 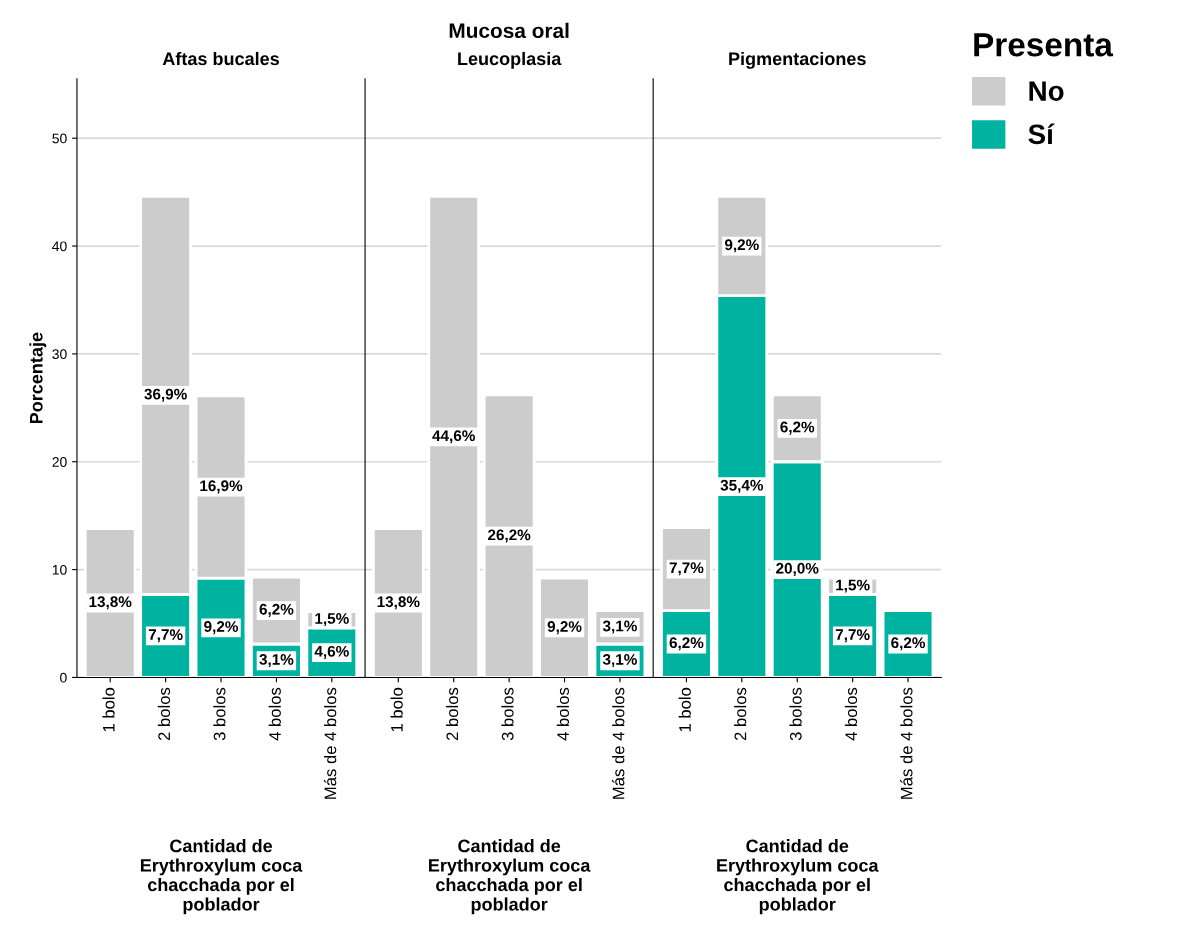 I want to click on text: Mucosa oral, so click(x=509, y=30).